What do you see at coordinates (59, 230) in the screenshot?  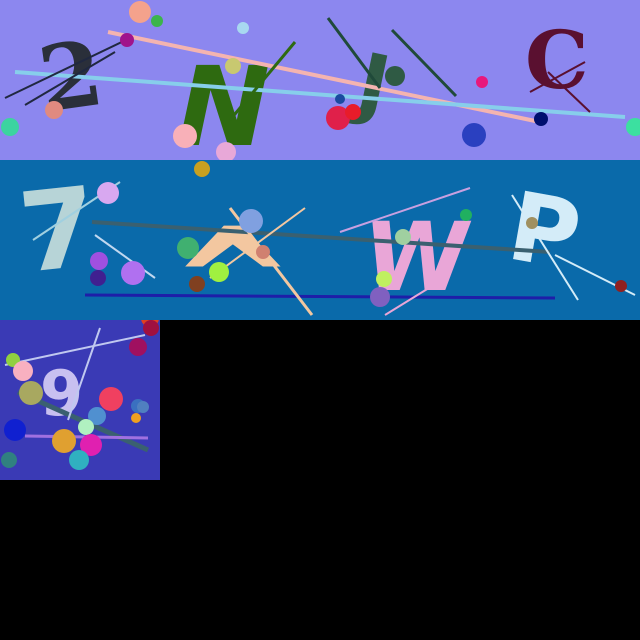 I see `captcha-glyph-1: 7` at bounding box center [59, 230].